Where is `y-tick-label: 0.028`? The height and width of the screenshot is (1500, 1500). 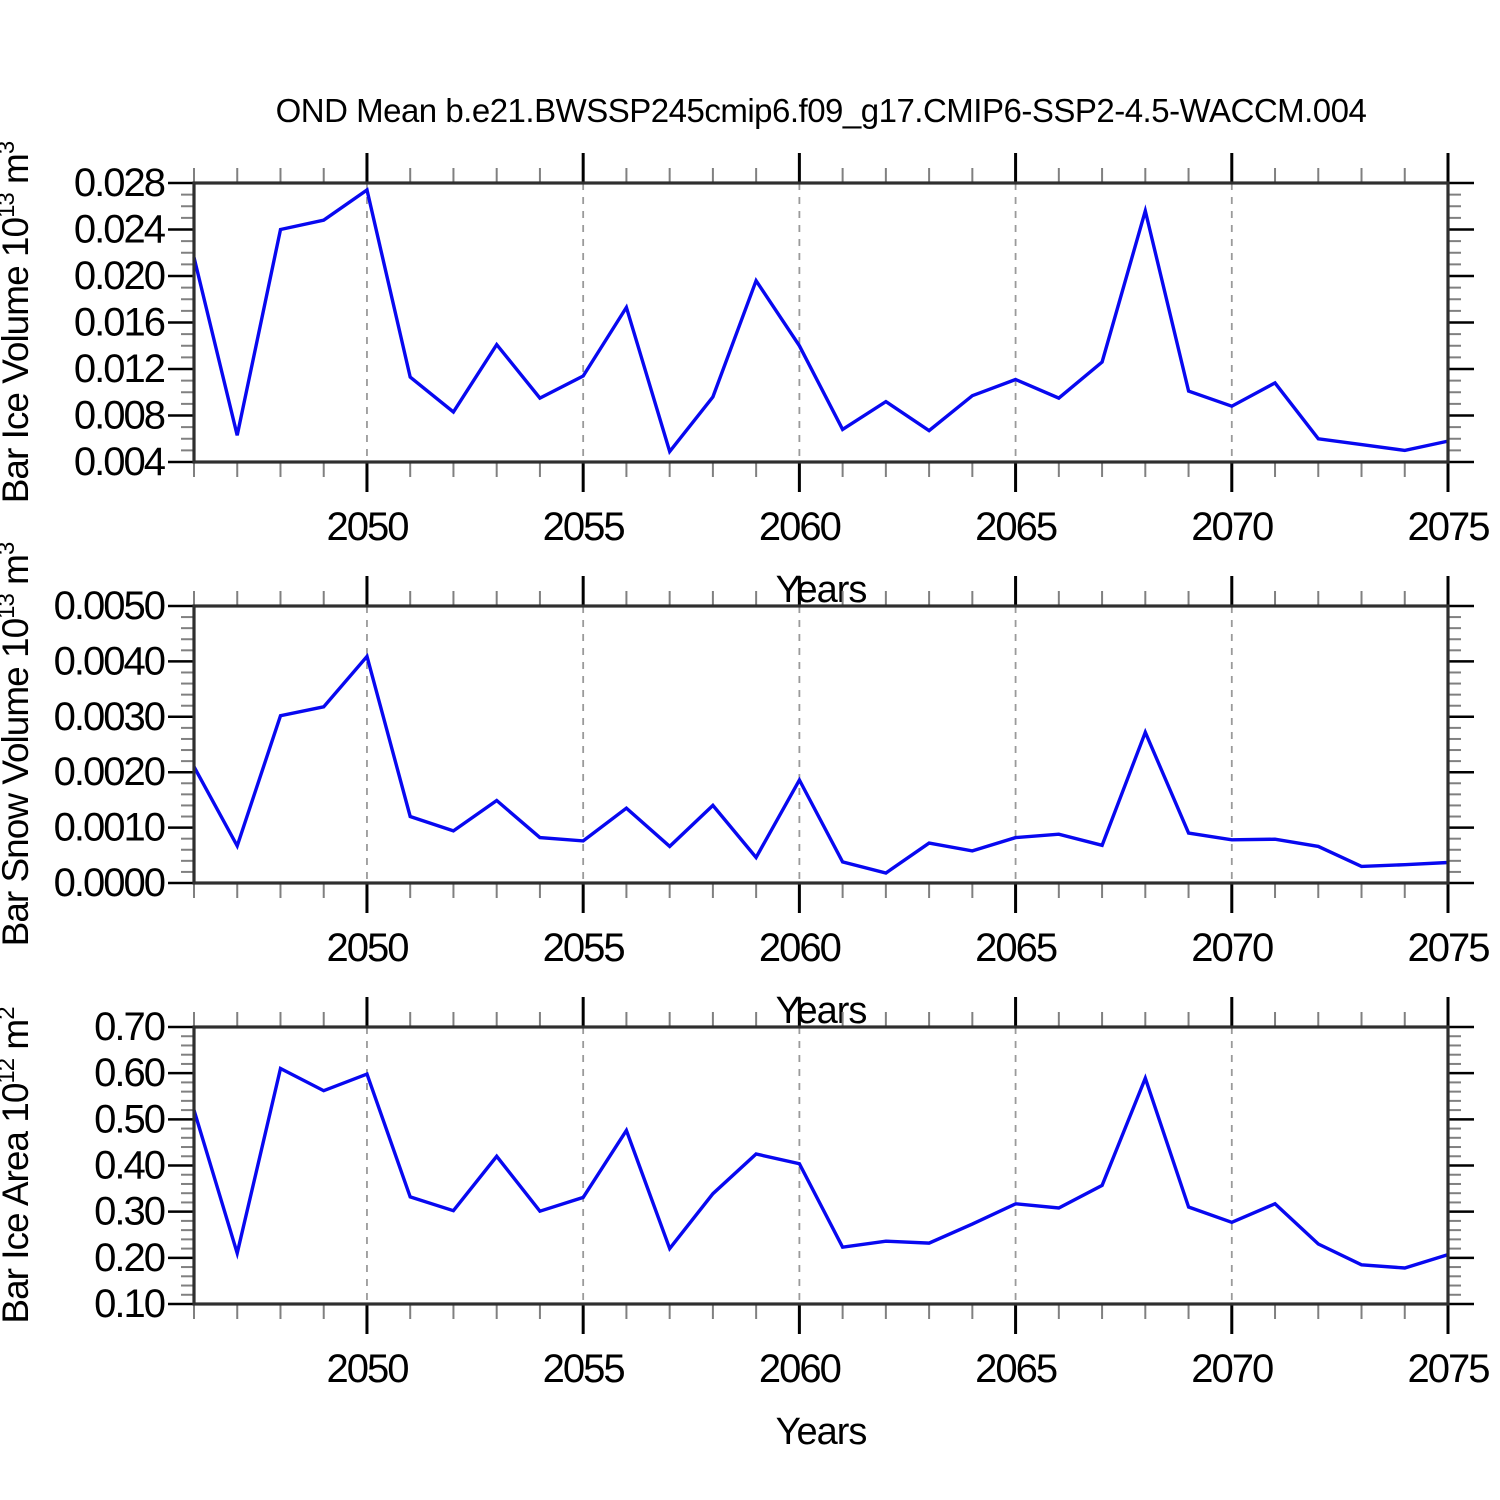 y-tick-label: 0.028 is located at coordinates (119, 183).